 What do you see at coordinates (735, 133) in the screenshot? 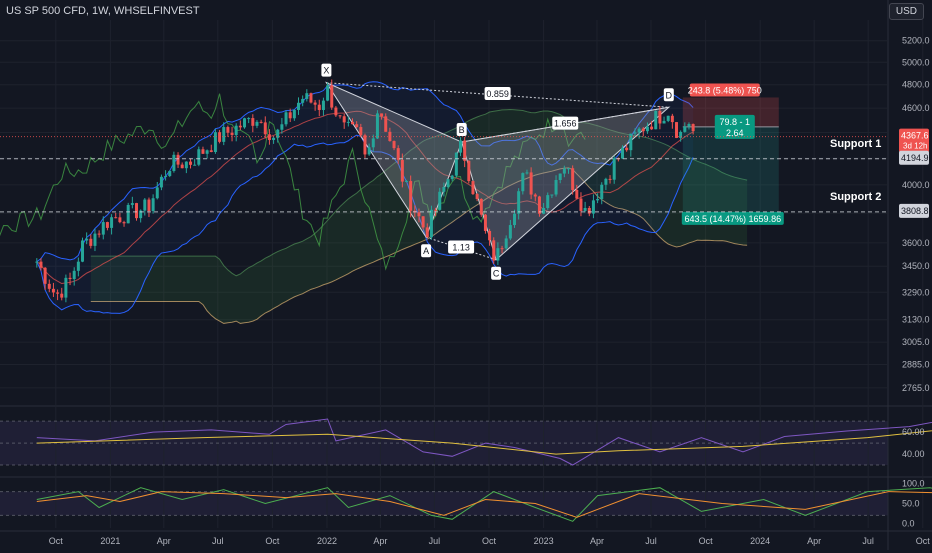
I see `rr-label-line2: 2.64` at bounding box center [735, 133].